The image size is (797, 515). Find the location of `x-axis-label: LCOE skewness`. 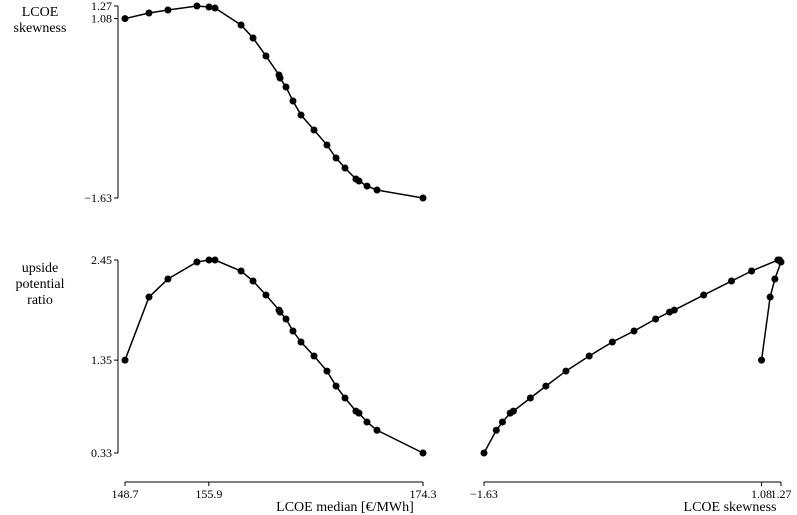

x-axis-label: LCOE skewness is located at coordinates (730, 507).